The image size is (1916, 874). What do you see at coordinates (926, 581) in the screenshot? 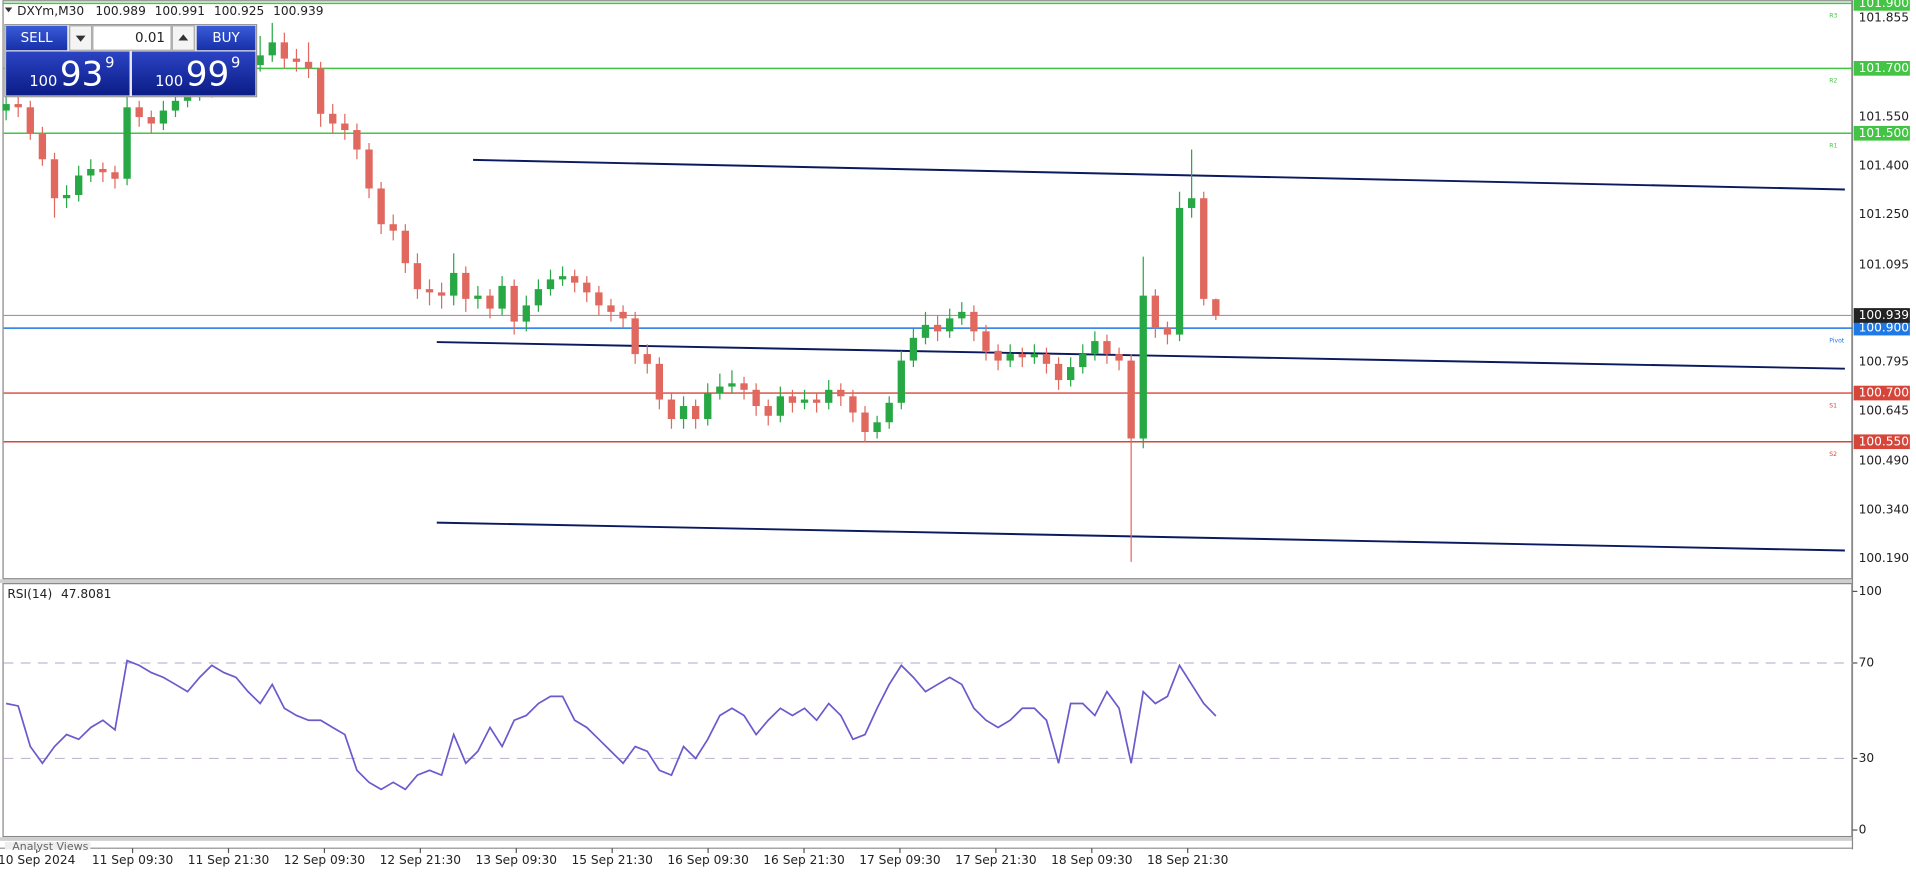
I see `panel-separator` at bounding box center [926, 581].